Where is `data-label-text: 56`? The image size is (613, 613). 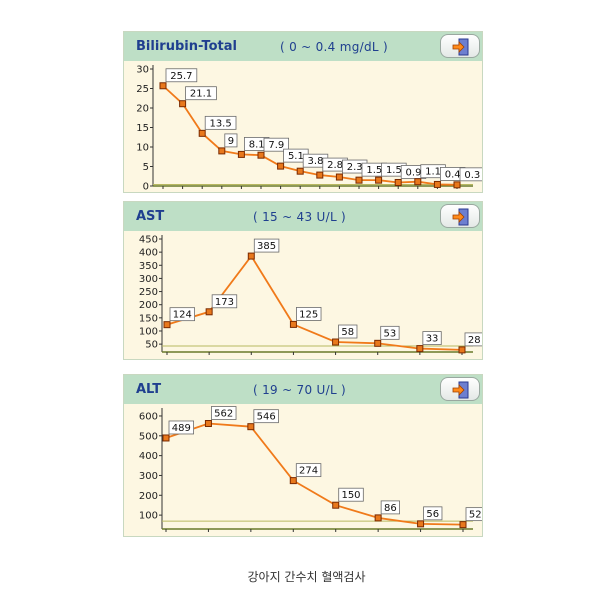 data-label-text: 56 is located at coordinates (432, 514).